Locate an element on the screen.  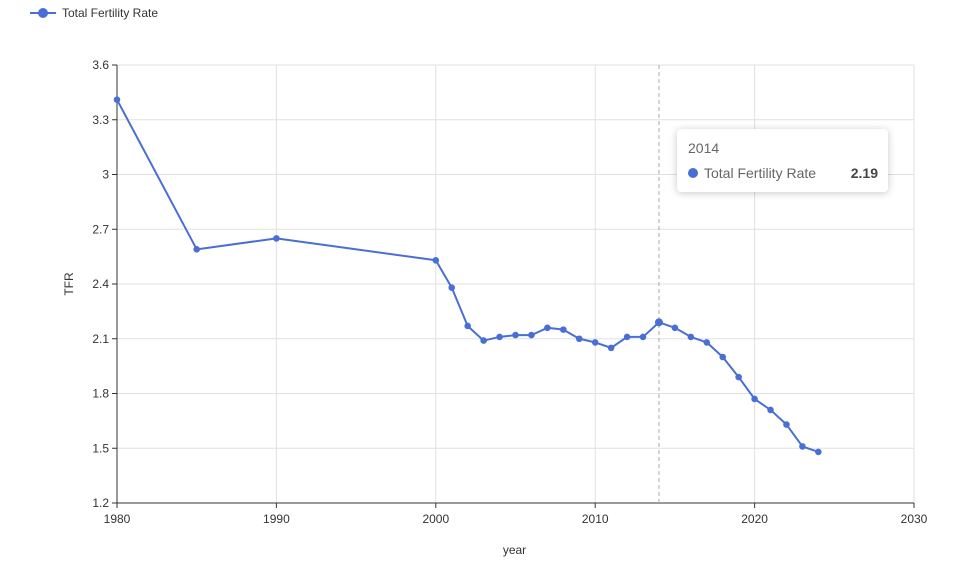
tooltip-value: 2.19 is located at coordinates (864, 173).